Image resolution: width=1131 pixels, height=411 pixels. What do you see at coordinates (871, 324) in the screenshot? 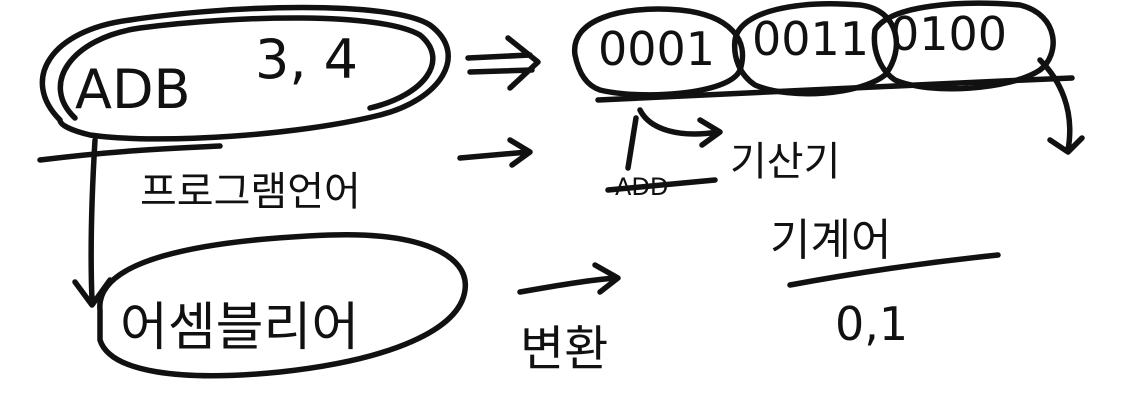
I see `machine-code-label: 0,1` at bounding box center [871, 324].